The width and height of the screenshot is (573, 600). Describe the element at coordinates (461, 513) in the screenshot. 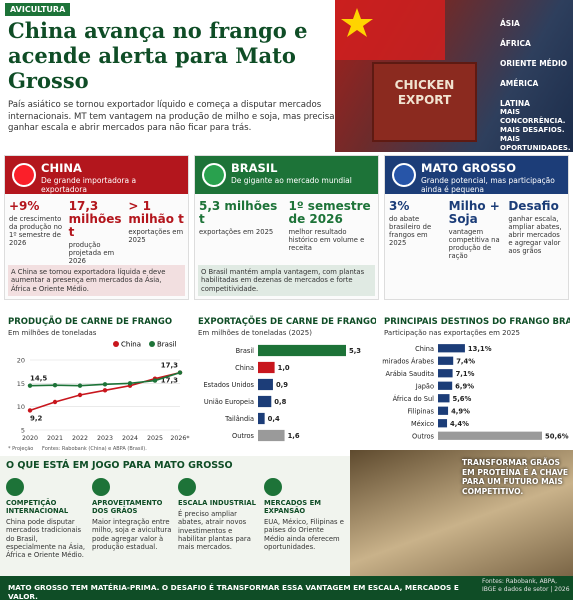

I see `farm-photo` at that location.